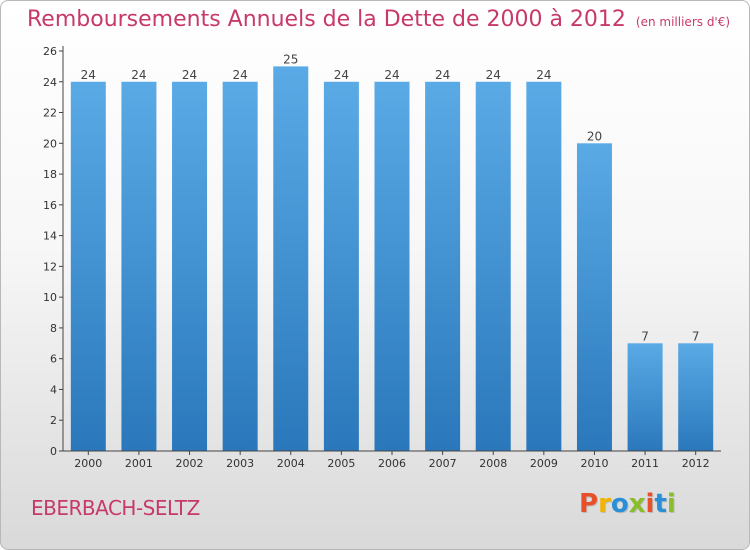 The height and width of the screenshot is (550, 750). What do you see at coordinates (50, 236) in the screenshot?
I see `y-tick-label: 14` at bounding box center [50, 236].